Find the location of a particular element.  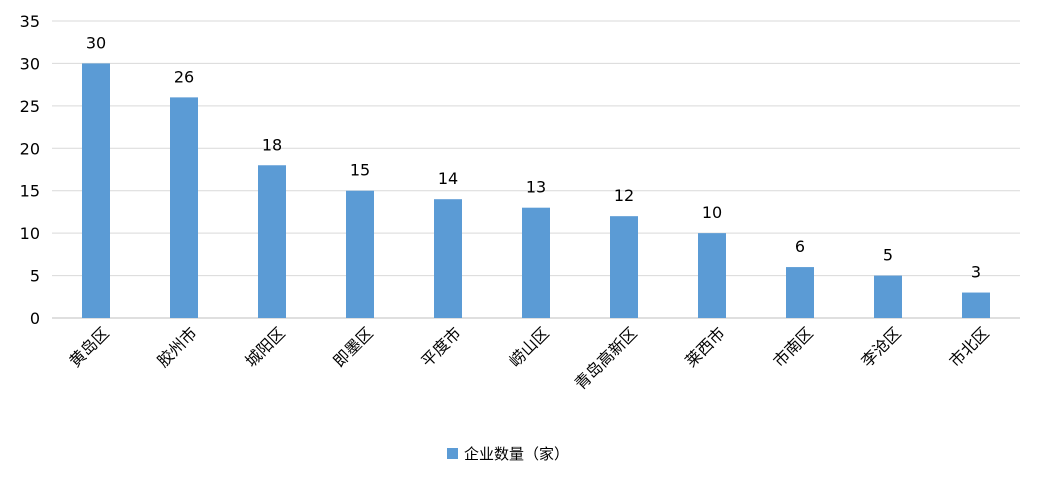

x-tick-label: 李沧区 is located at coordinates (880, 346).